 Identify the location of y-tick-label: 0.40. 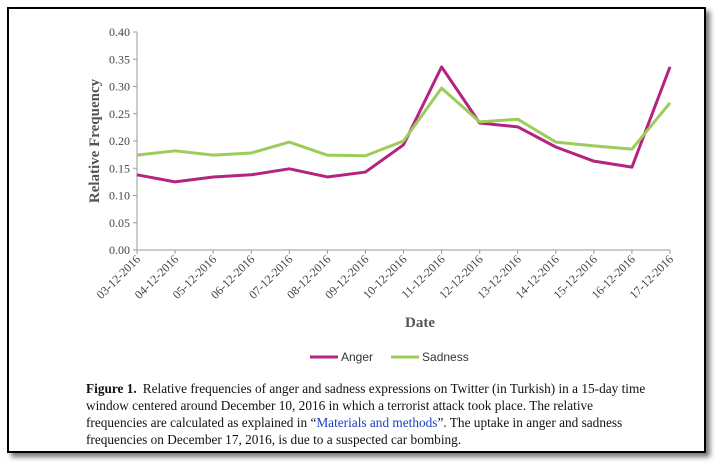
(119, 32).